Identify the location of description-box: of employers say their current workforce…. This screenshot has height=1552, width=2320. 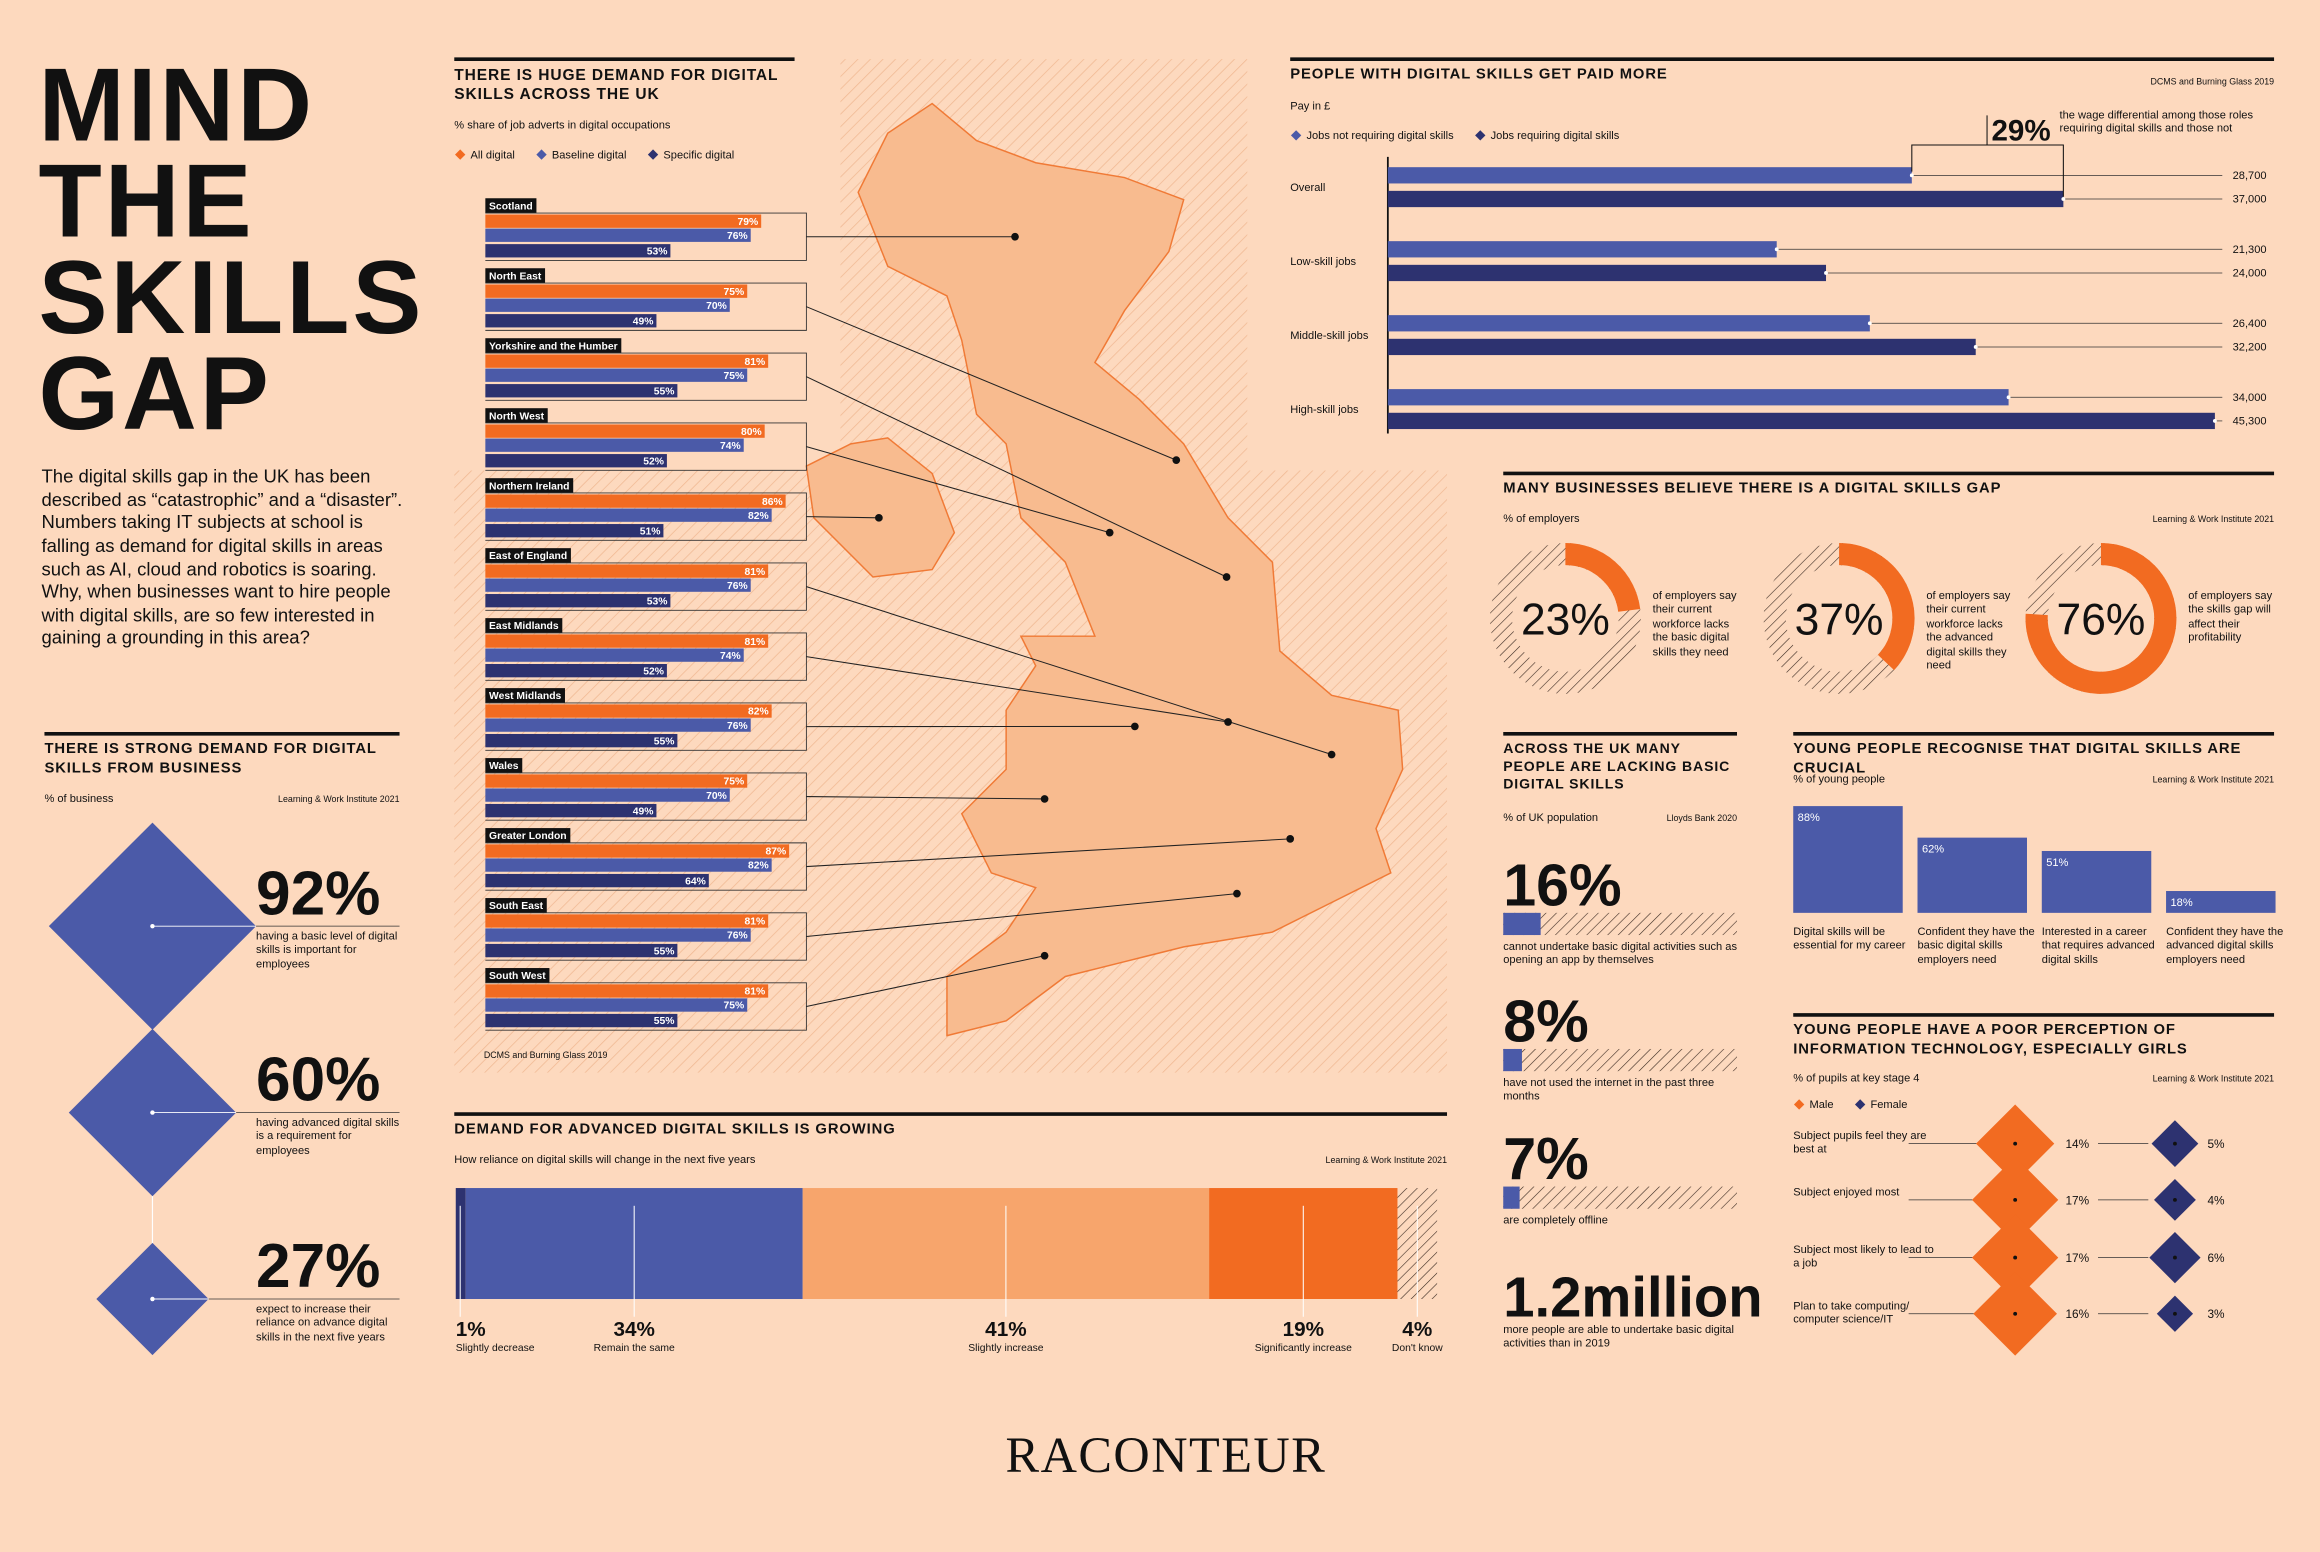
(1694, 623).